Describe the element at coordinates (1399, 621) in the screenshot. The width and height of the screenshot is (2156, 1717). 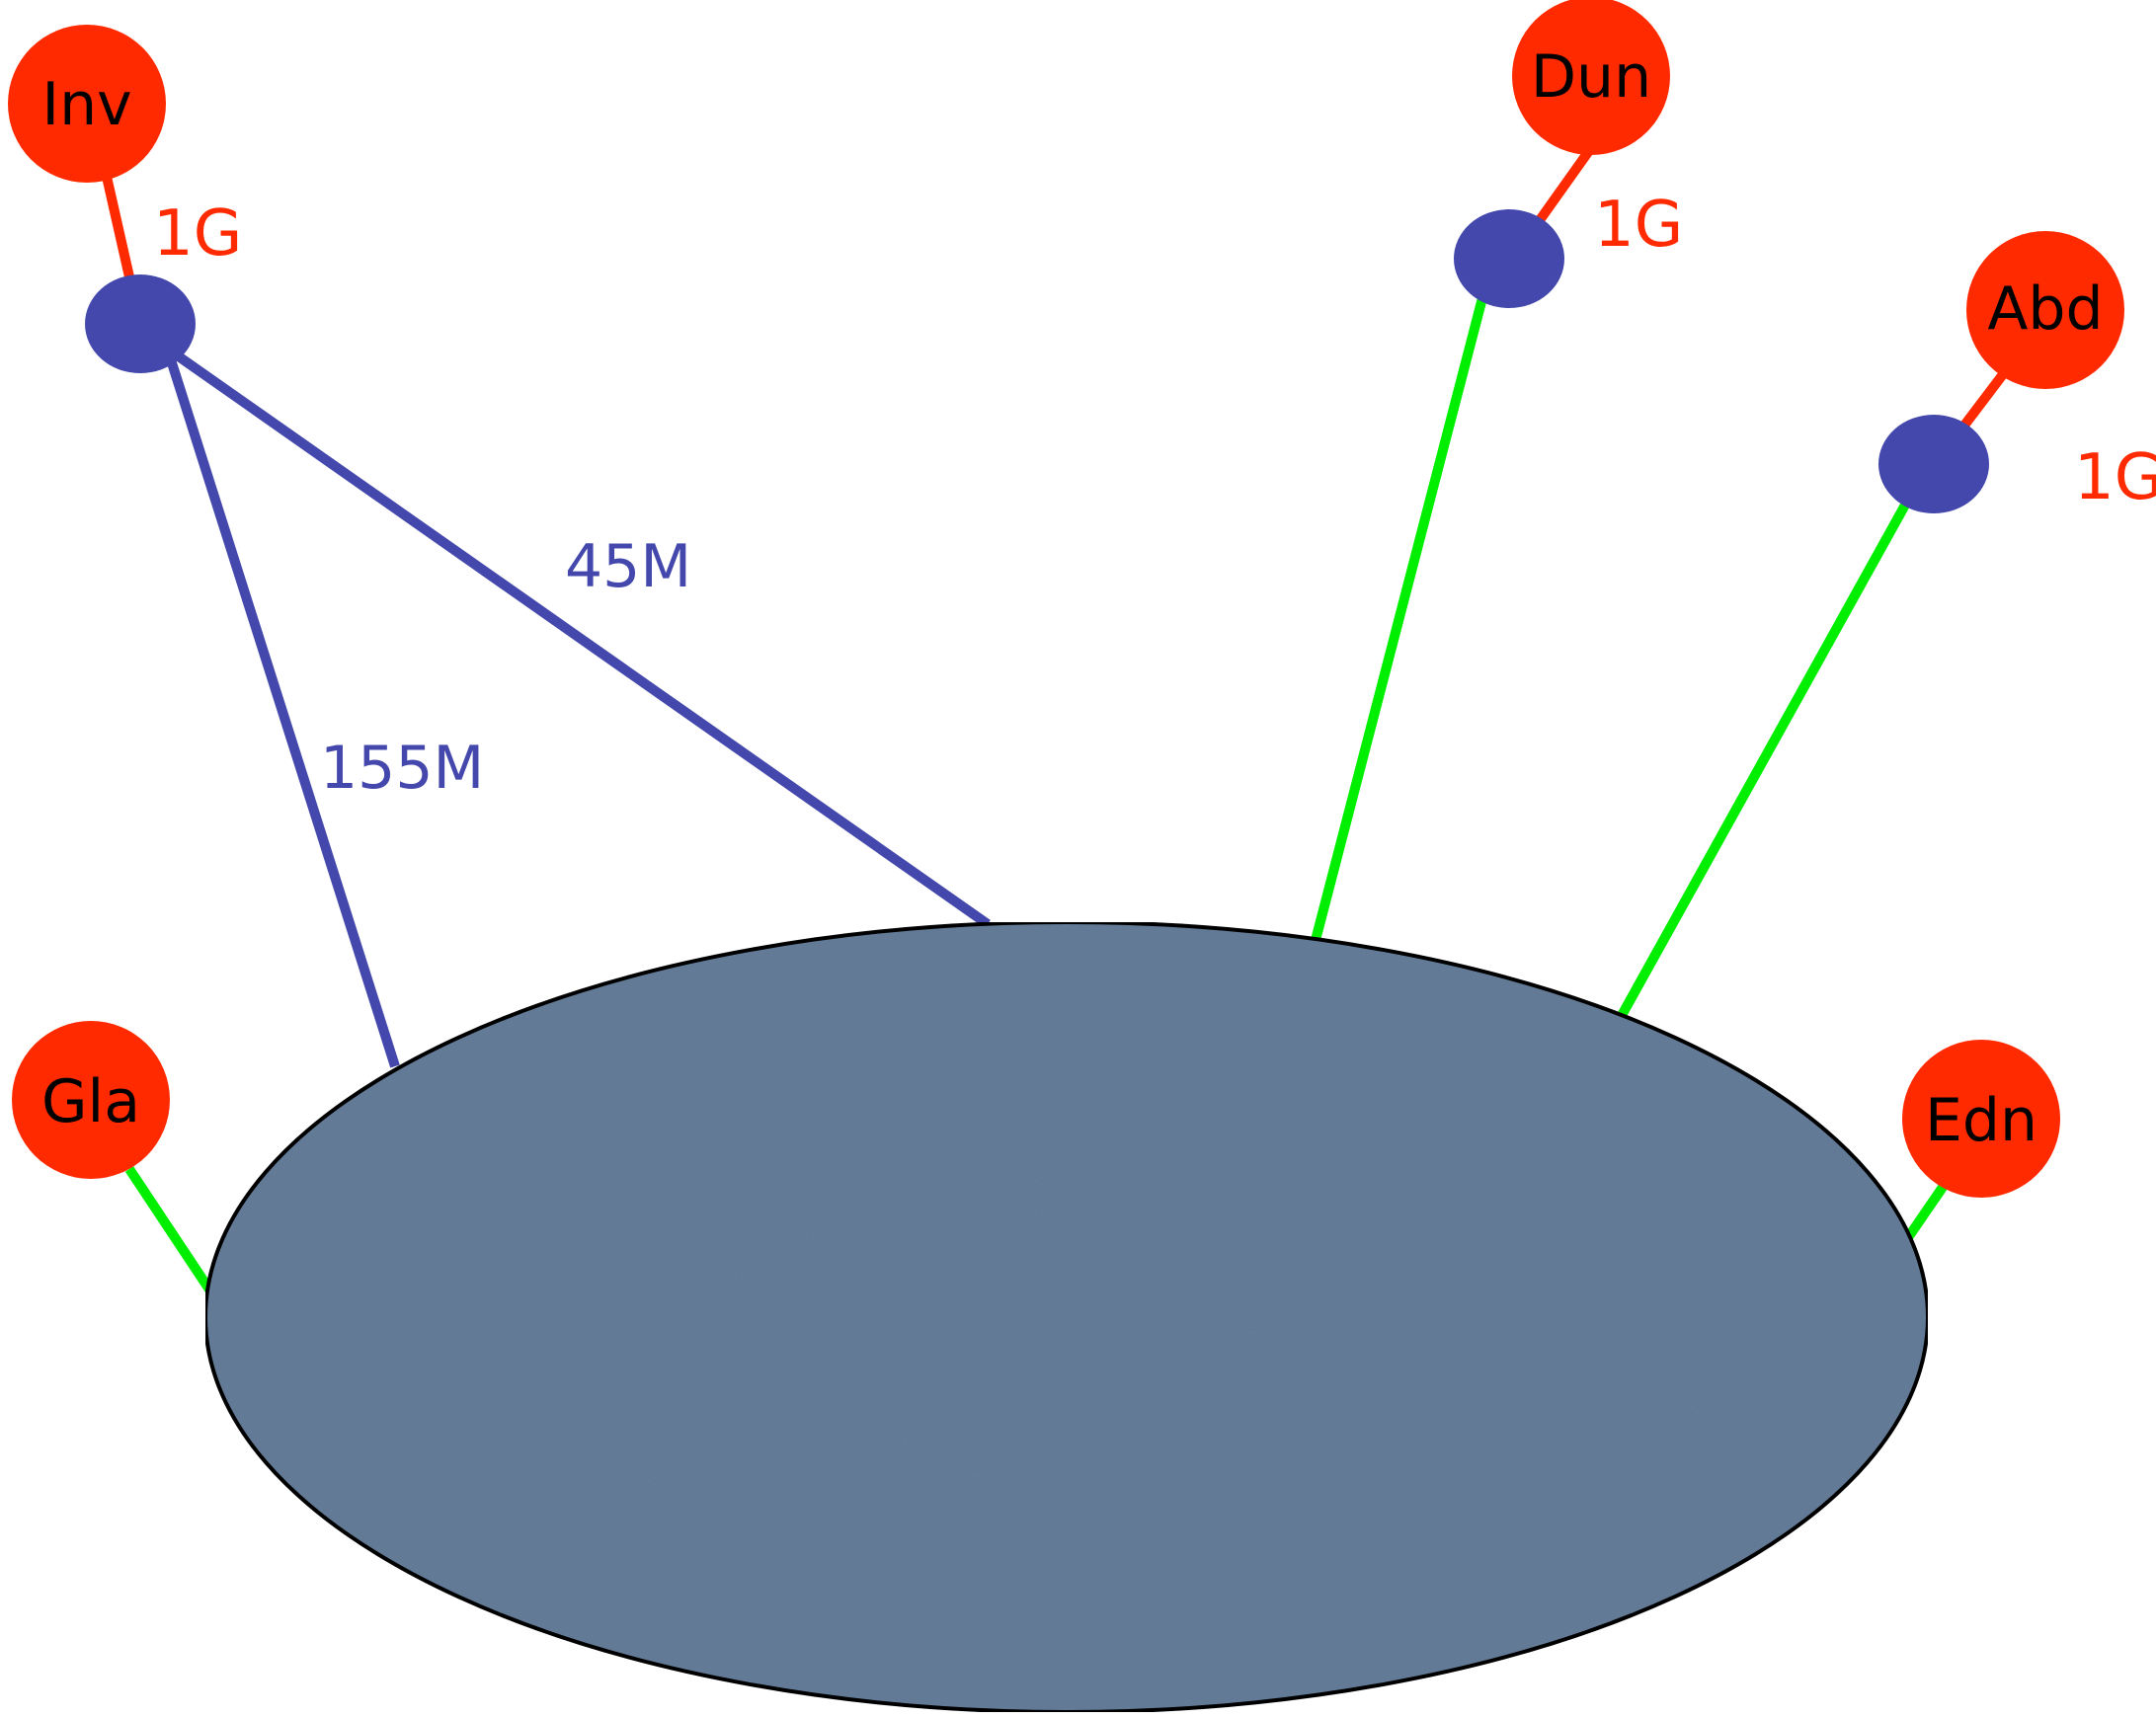
I see `link-dun-router-to-cloud` at that location.